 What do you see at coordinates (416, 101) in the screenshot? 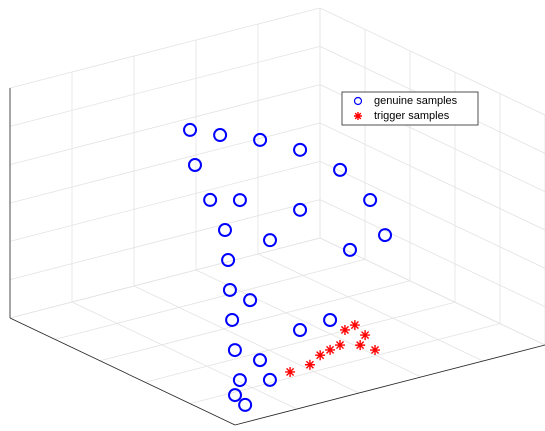
I see `legend-label: genuine samples` at bounding box center [416, 101].